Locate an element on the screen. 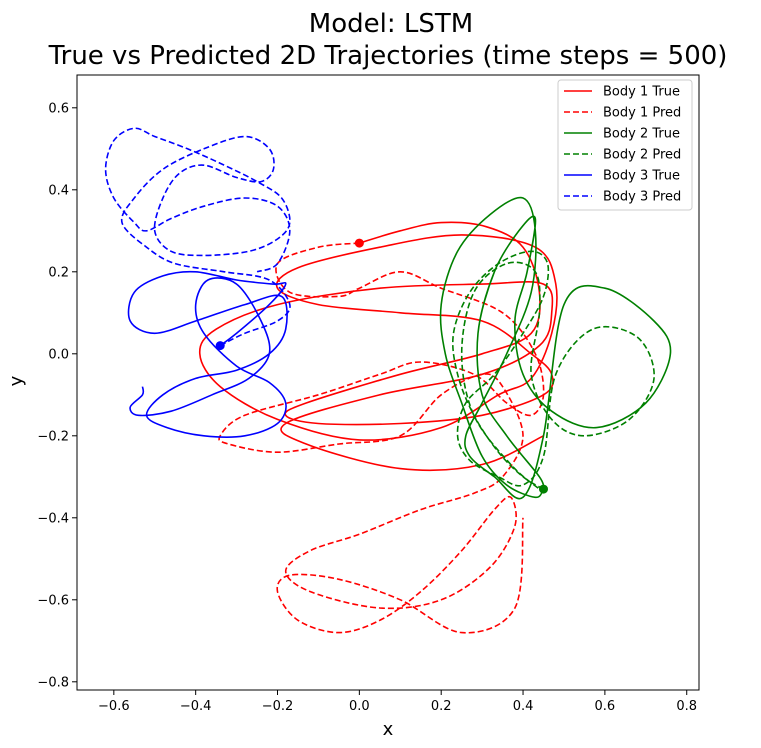 This screenshot has width=761, height=748. legend-label: Body 3 Pred is located at coordinates (642, 197).